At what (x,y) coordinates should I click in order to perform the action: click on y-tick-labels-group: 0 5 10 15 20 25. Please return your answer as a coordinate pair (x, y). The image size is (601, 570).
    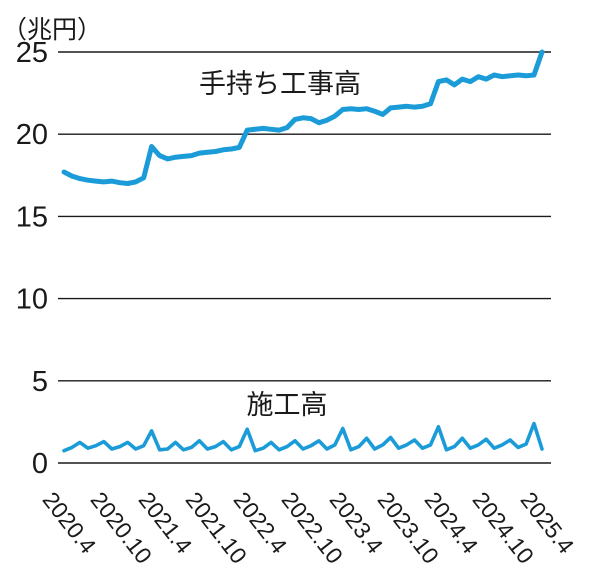
    Looking at the image, I should click on (32, 258).